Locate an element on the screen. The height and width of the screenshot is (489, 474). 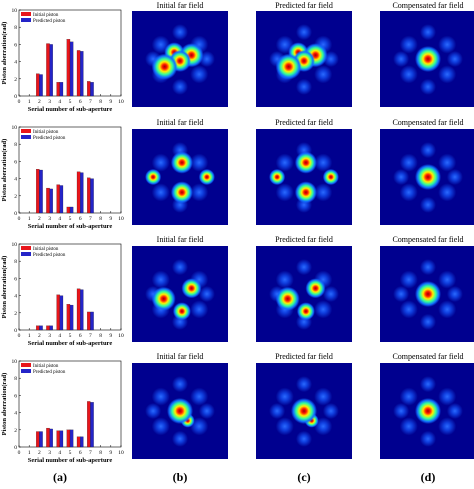
panel-label-b: (b) is located at coordinates (180, 477).